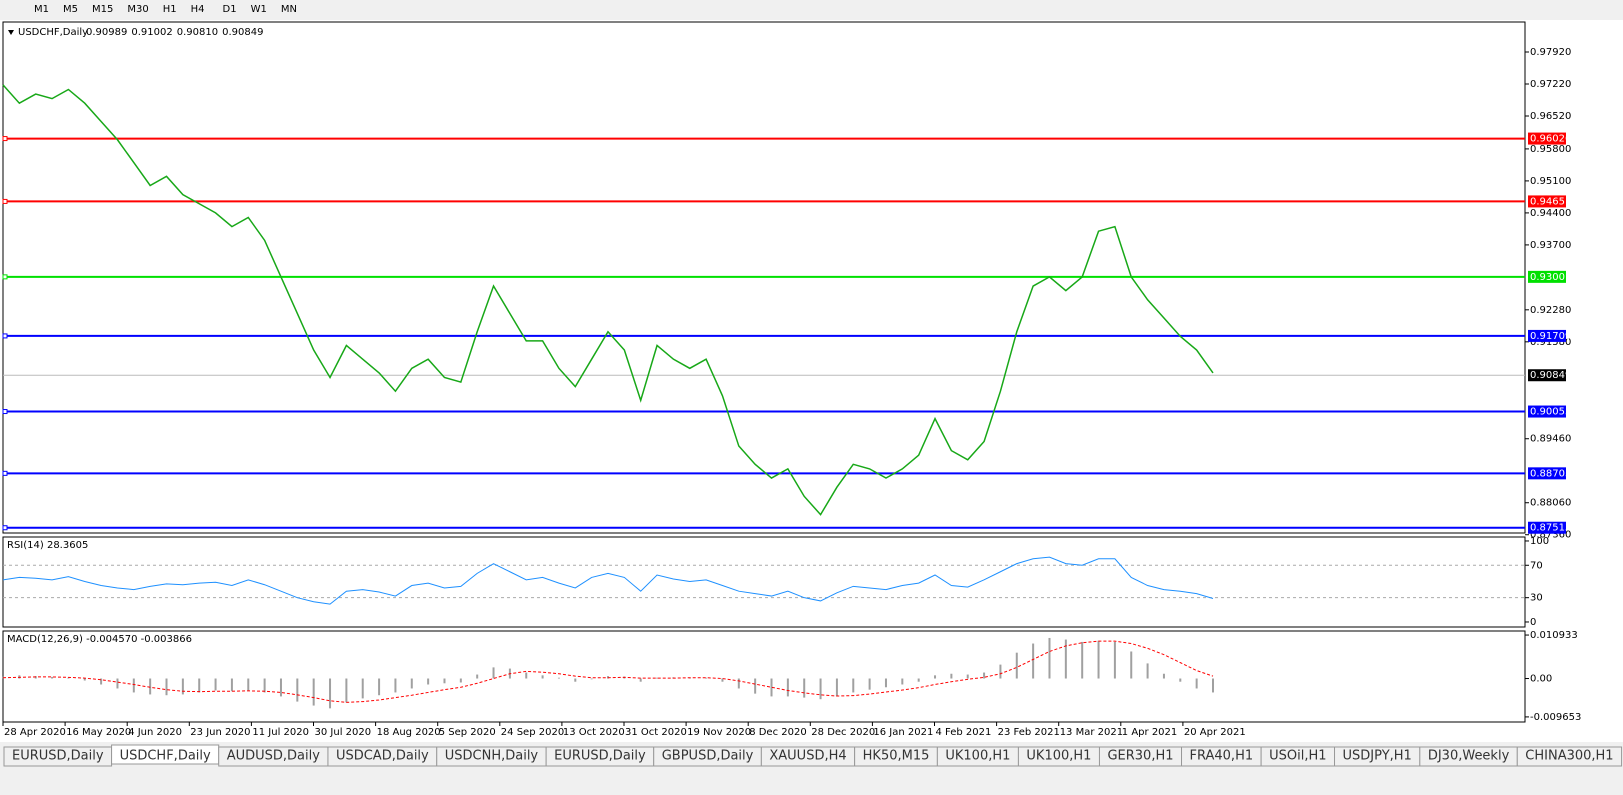 The image size is (1623, 795). Describe the element at coordinates (70, 9) in the screenshot. I see `timeframe-button: M5` at that location.